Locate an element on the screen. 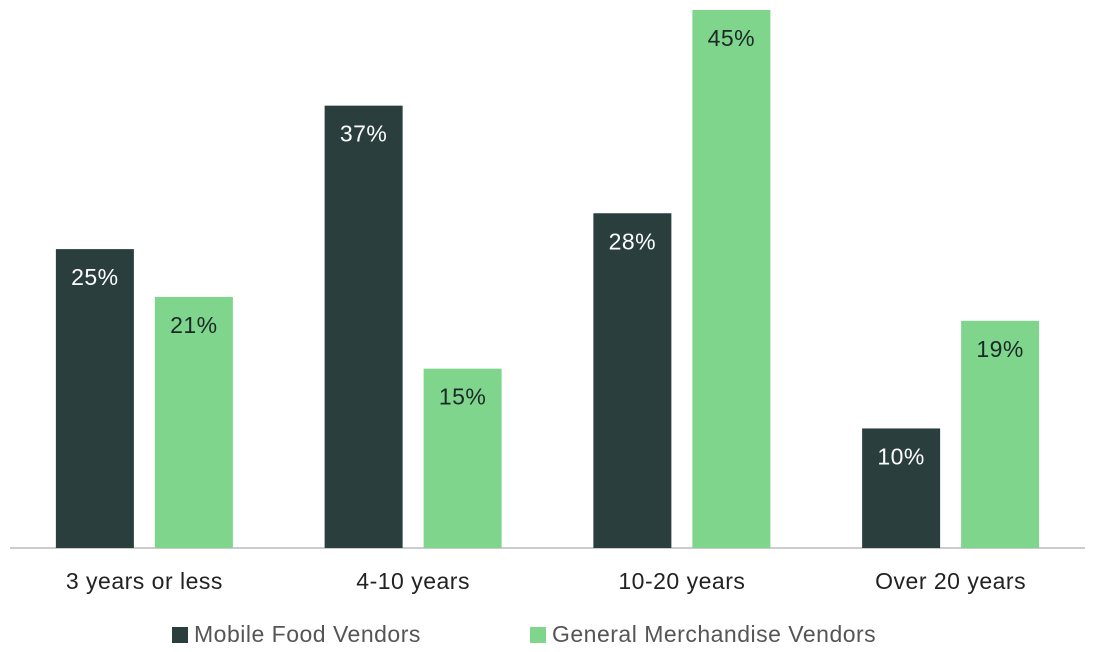  data-label: 45% is located at coordinates (732, 38).